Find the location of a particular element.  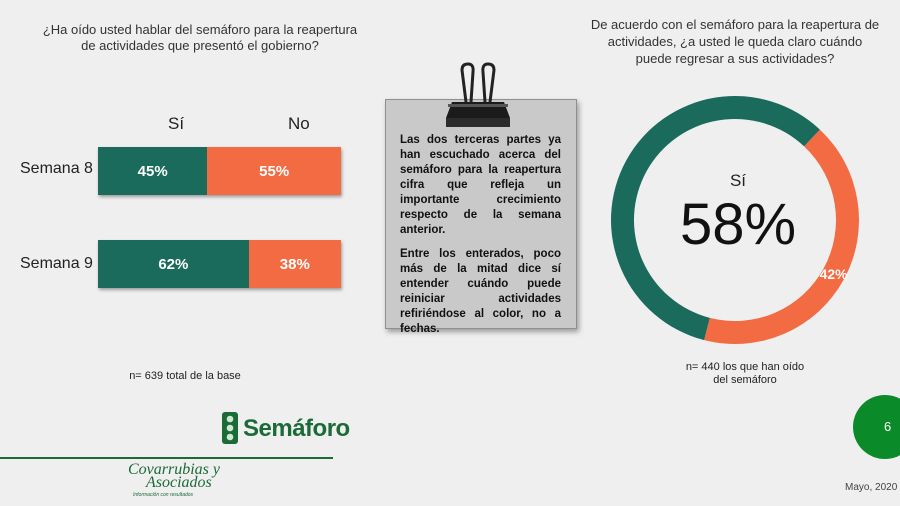

donut-center-label: Sí is located at coordinates (738, 180).